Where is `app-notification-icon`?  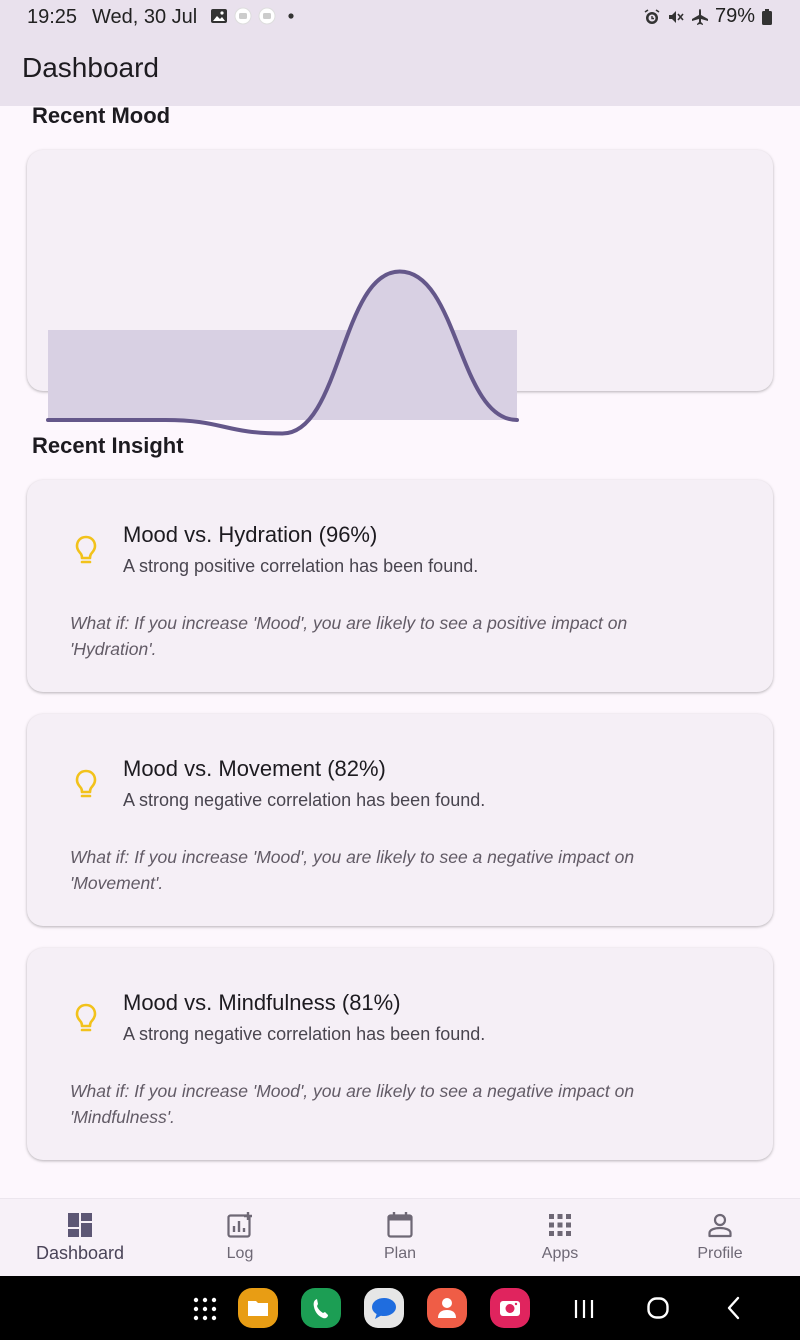 app-notification-icon is located at coordinates (243, 16).